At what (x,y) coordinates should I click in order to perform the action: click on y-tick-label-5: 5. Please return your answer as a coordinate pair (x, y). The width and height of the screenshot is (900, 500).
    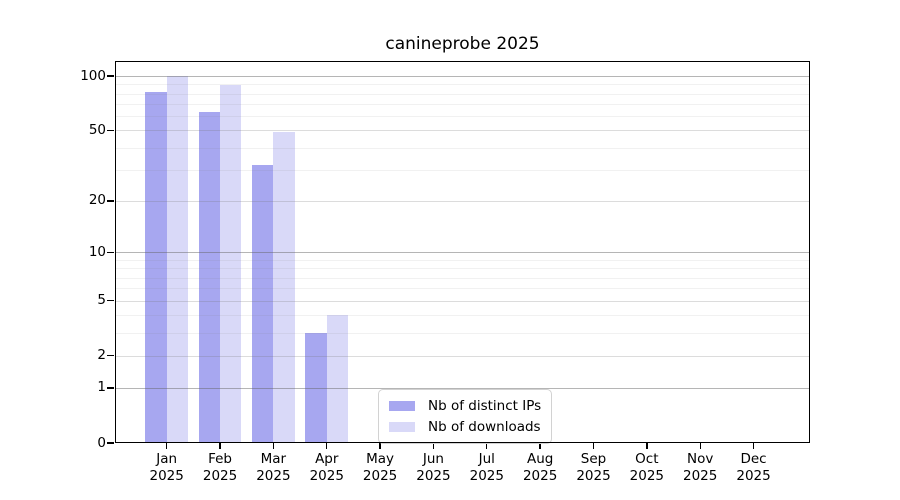
    Looking at the image, I should click on (101, 300).